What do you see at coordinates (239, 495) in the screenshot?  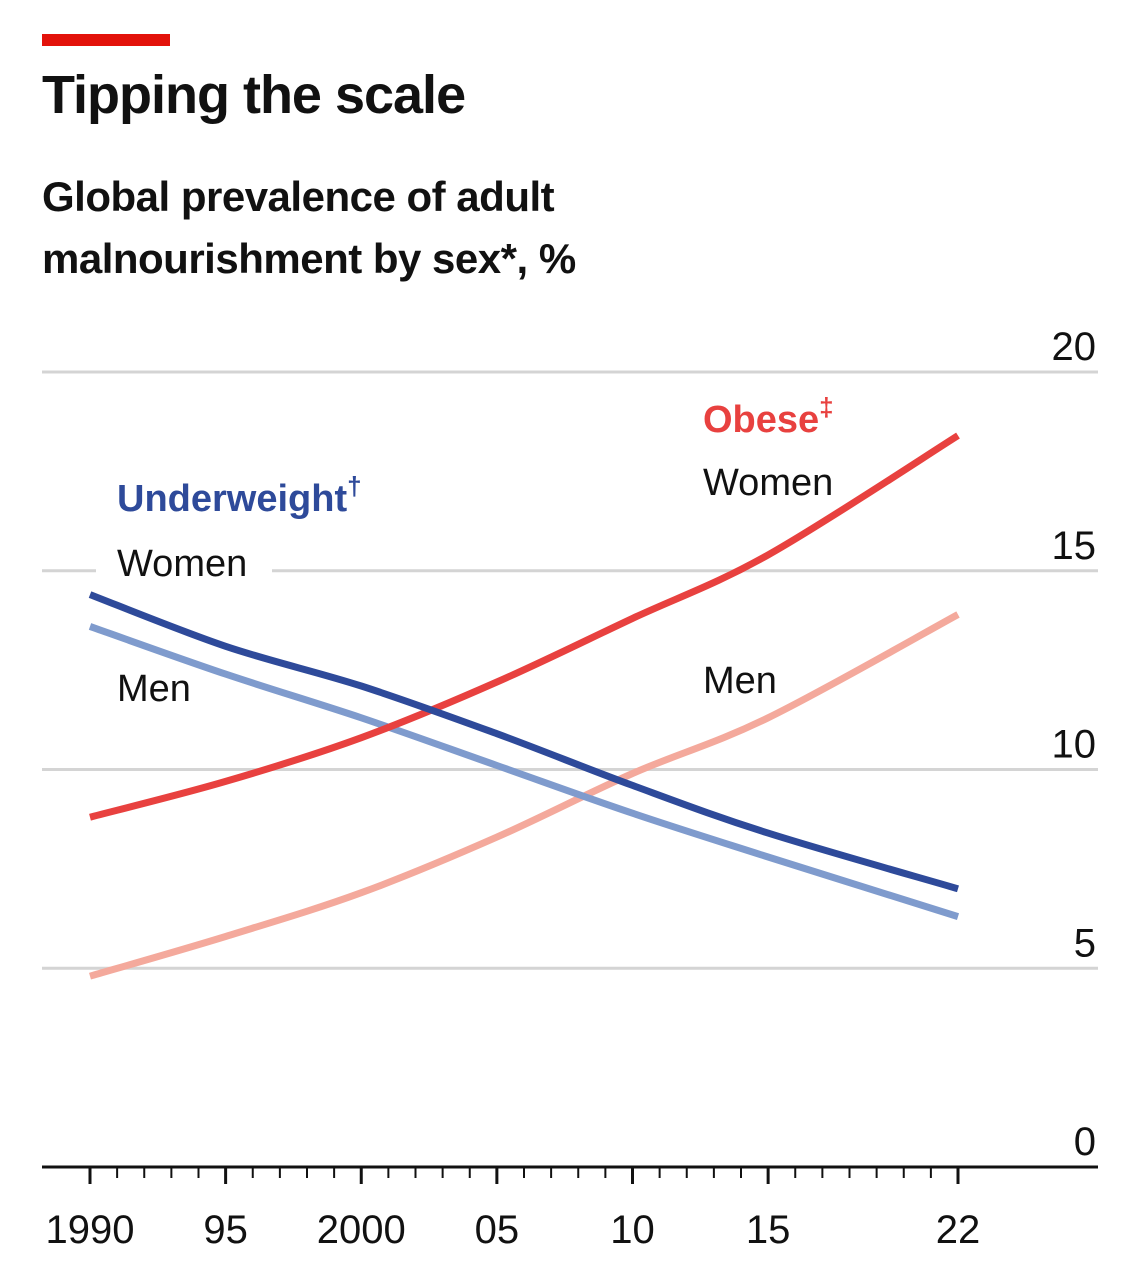 I see `group-label-underweight: Underweight†` at bounding box center [239, 495].